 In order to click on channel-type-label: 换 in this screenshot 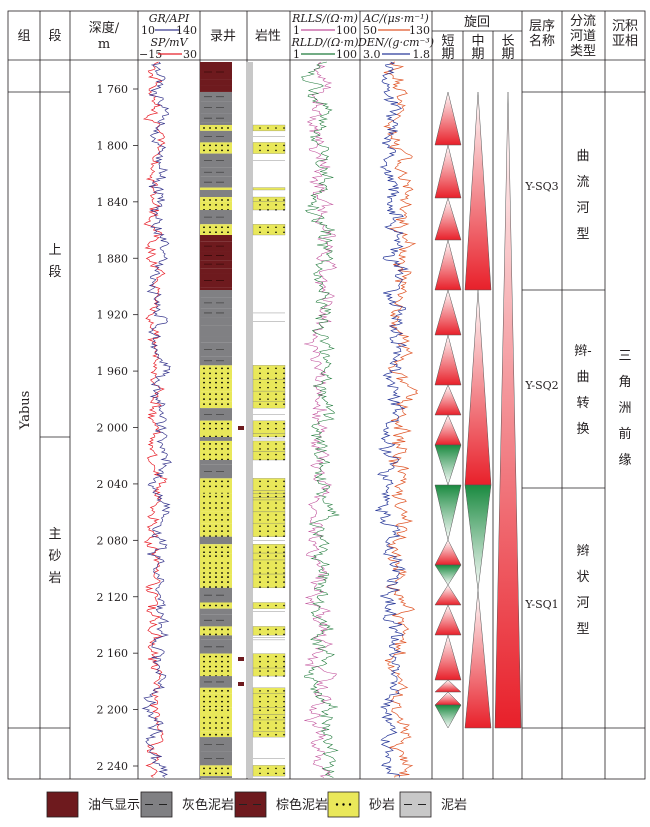, I will do `click(582, 429)`.